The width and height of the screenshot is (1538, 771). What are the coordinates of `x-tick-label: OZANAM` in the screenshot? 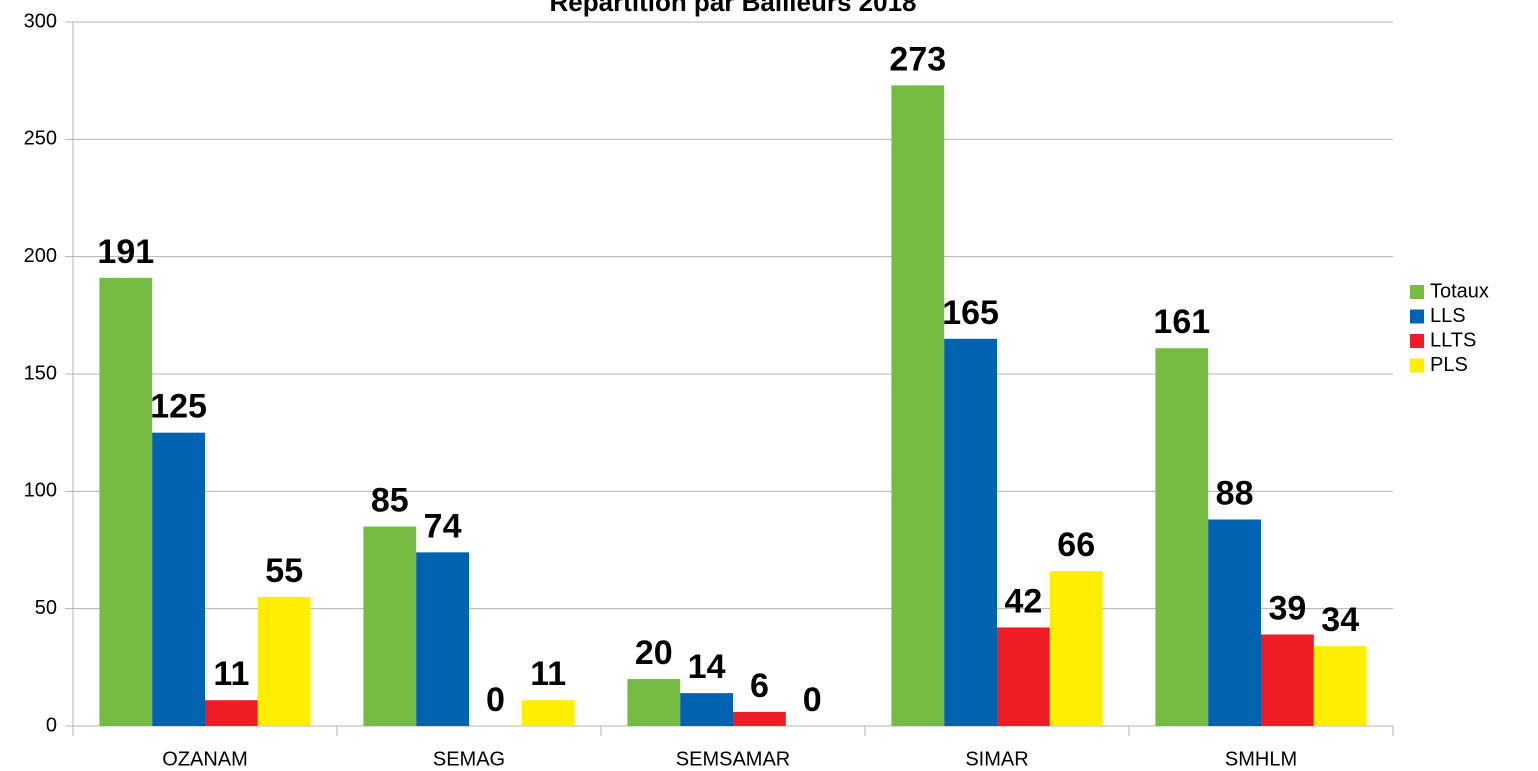 It's located at (205, 759).